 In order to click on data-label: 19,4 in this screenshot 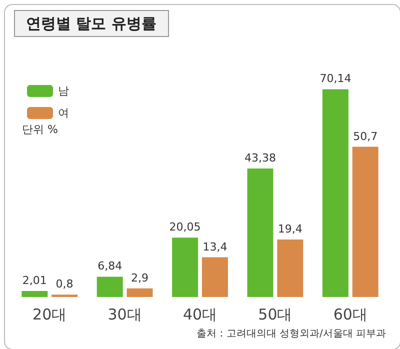, I will do `click(290, 229)`.